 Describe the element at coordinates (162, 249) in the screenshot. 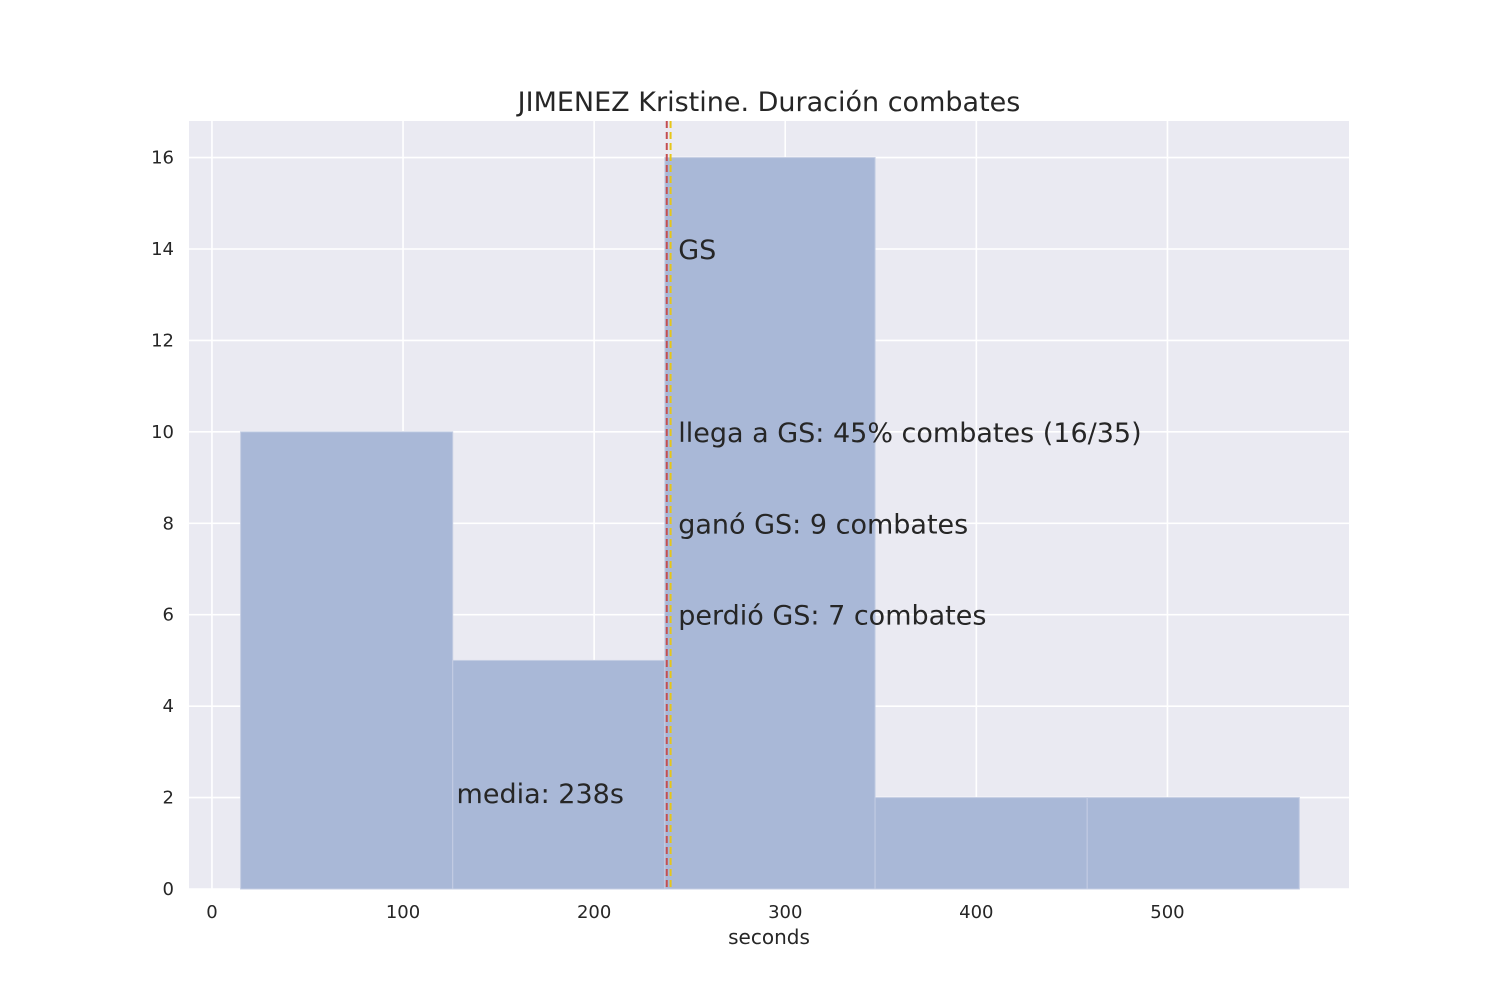

I see `y-tick-label: 14` at that location.